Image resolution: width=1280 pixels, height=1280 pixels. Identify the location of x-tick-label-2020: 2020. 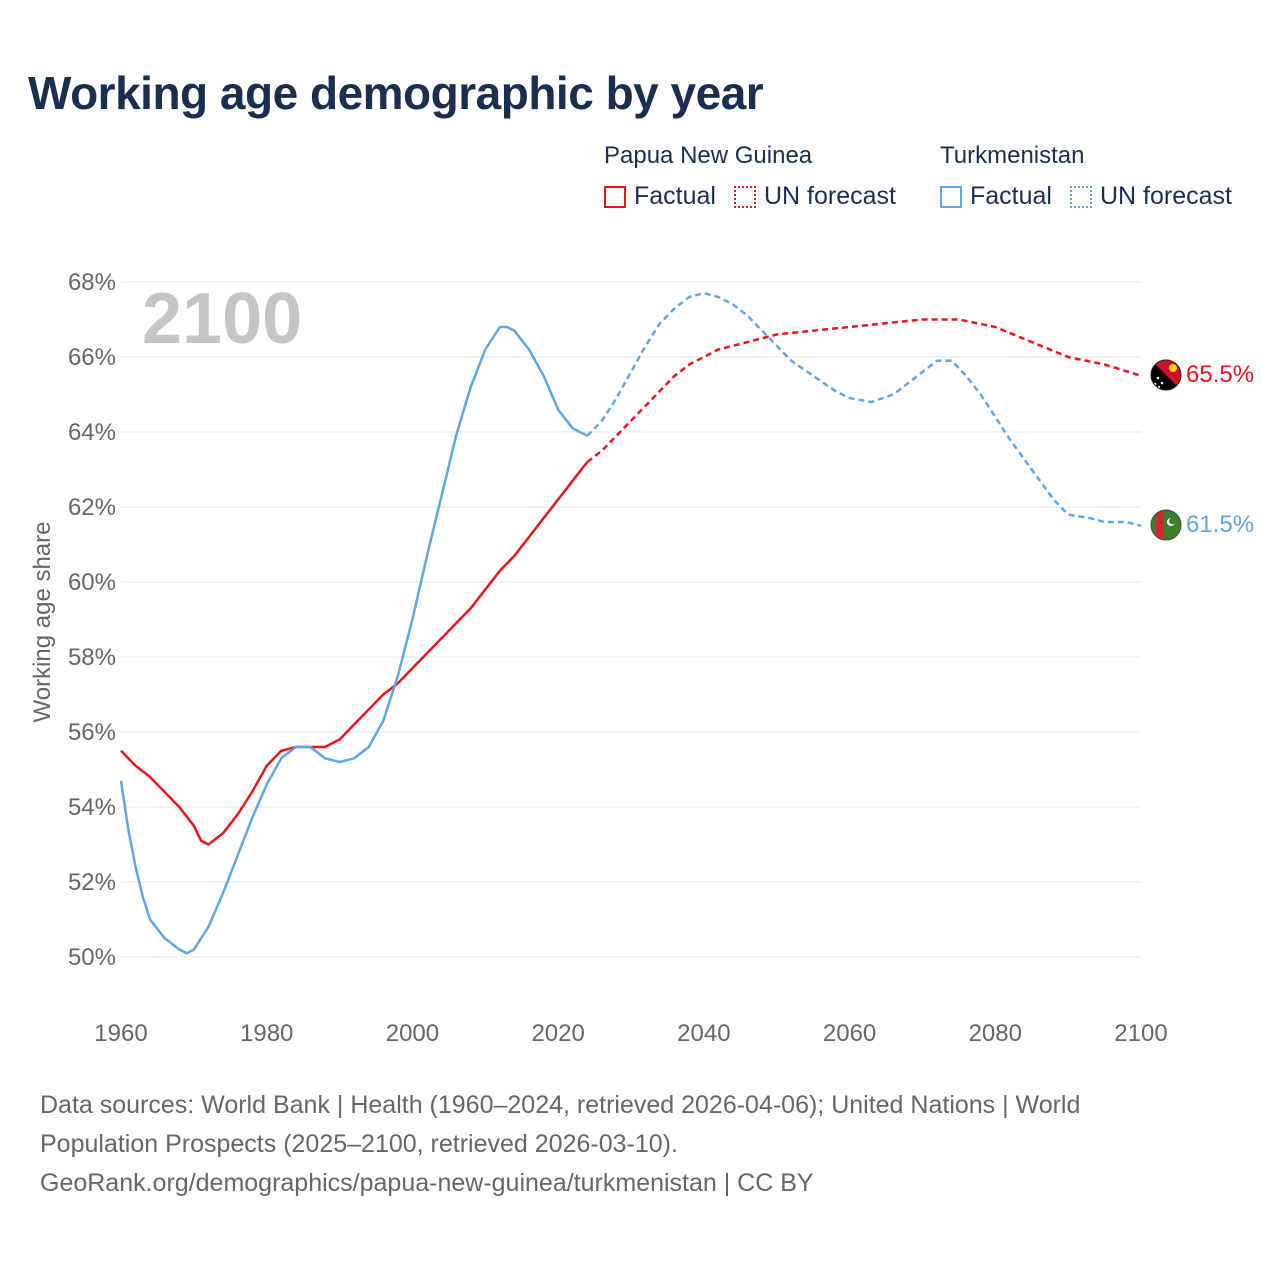
(557, 1033).